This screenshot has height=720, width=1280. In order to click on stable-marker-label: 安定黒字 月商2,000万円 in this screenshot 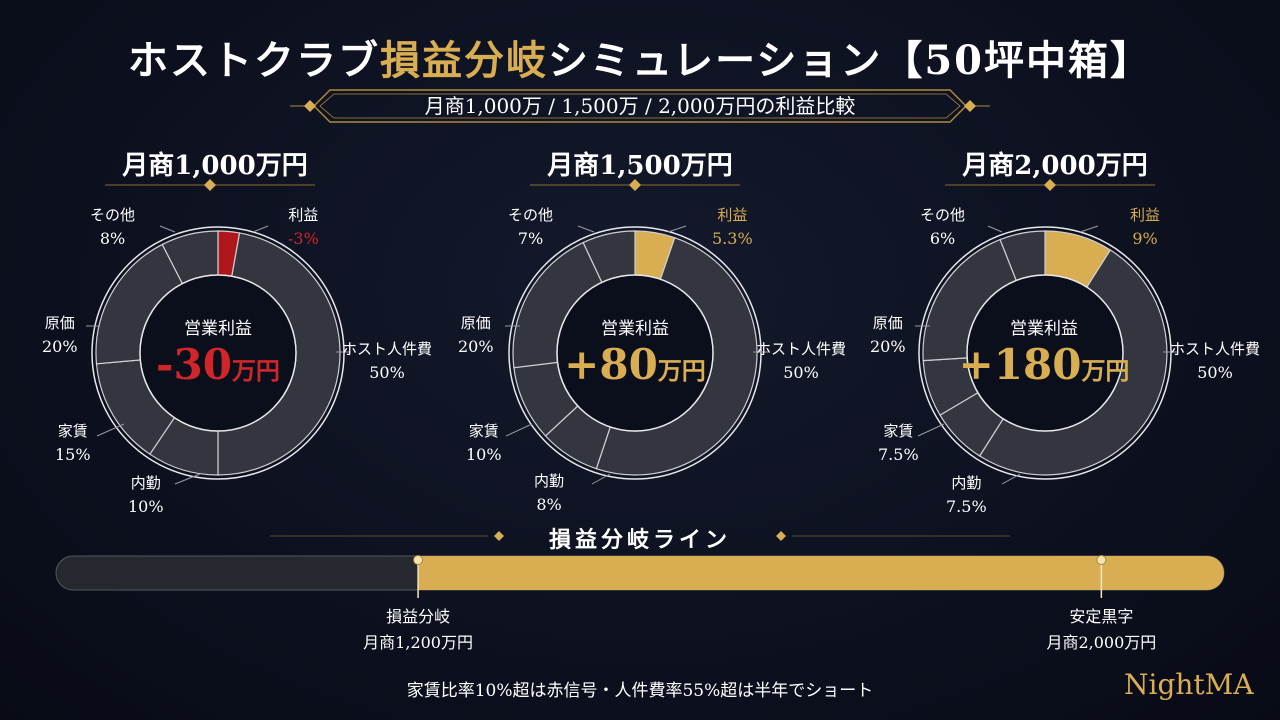, I will do `click(1101, 629)`.